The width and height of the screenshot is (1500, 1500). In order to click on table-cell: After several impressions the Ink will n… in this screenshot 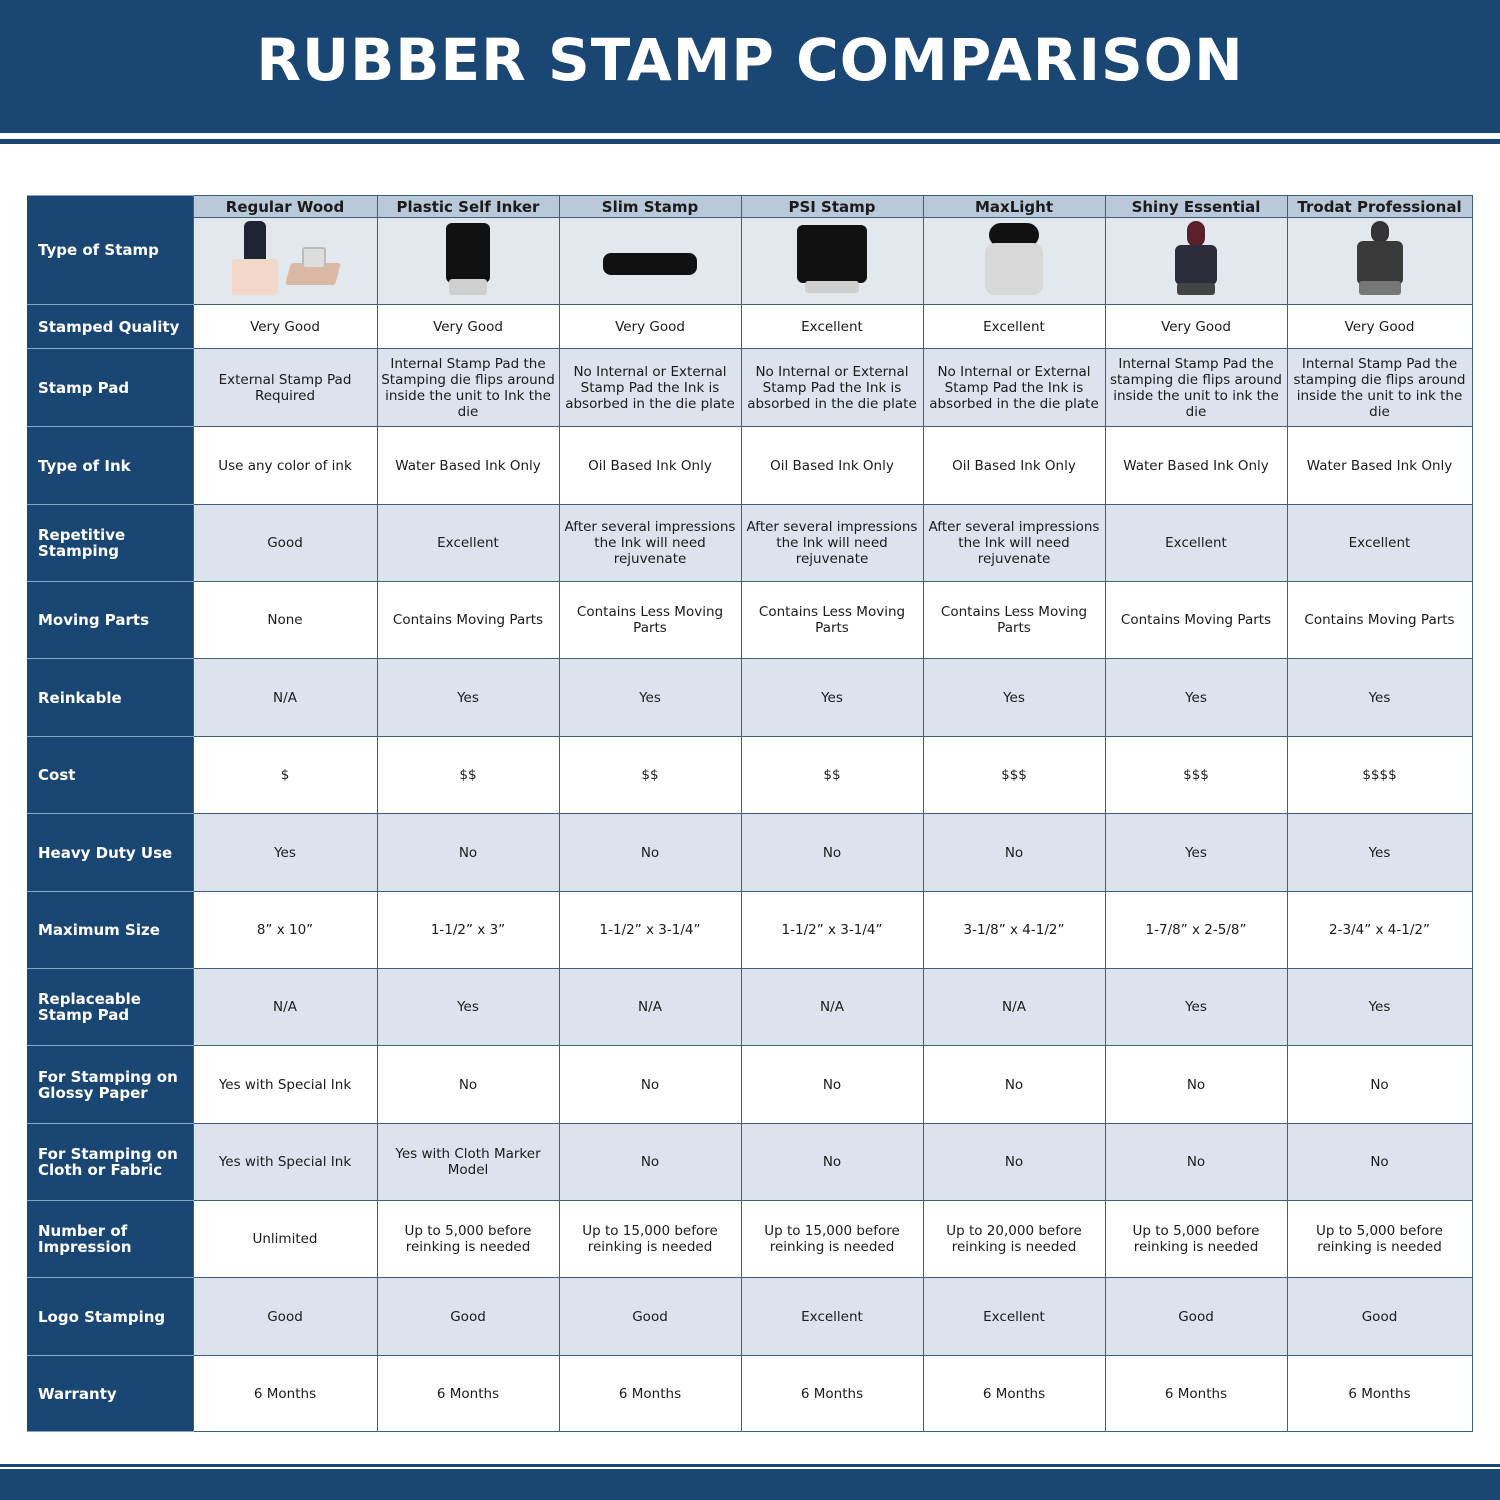, I will do `click(832, 543)`.